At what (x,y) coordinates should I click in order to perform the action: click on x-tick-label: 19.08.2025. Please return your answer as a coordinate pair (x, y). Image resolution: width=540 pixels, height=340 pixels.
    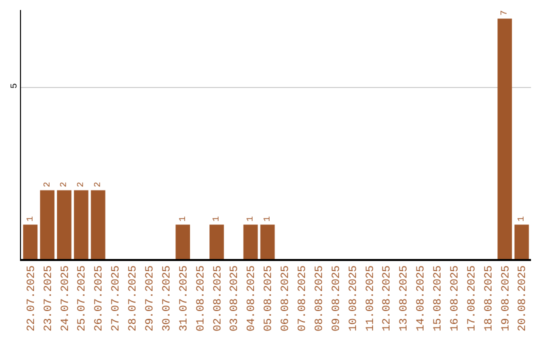
    Looking at the image, I should click on (506, 298).